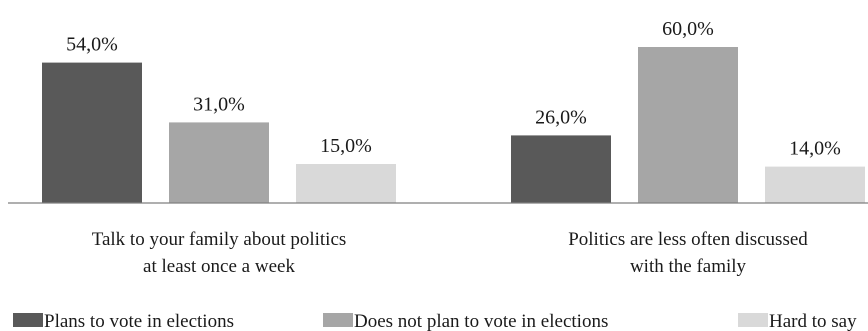 This screenshot has width=868, height=331. What do you see at coordinates (139, 321) in the screenshot?
I see `legend-label-1: Plans to vote in elections` at bounding box center [139, 321].